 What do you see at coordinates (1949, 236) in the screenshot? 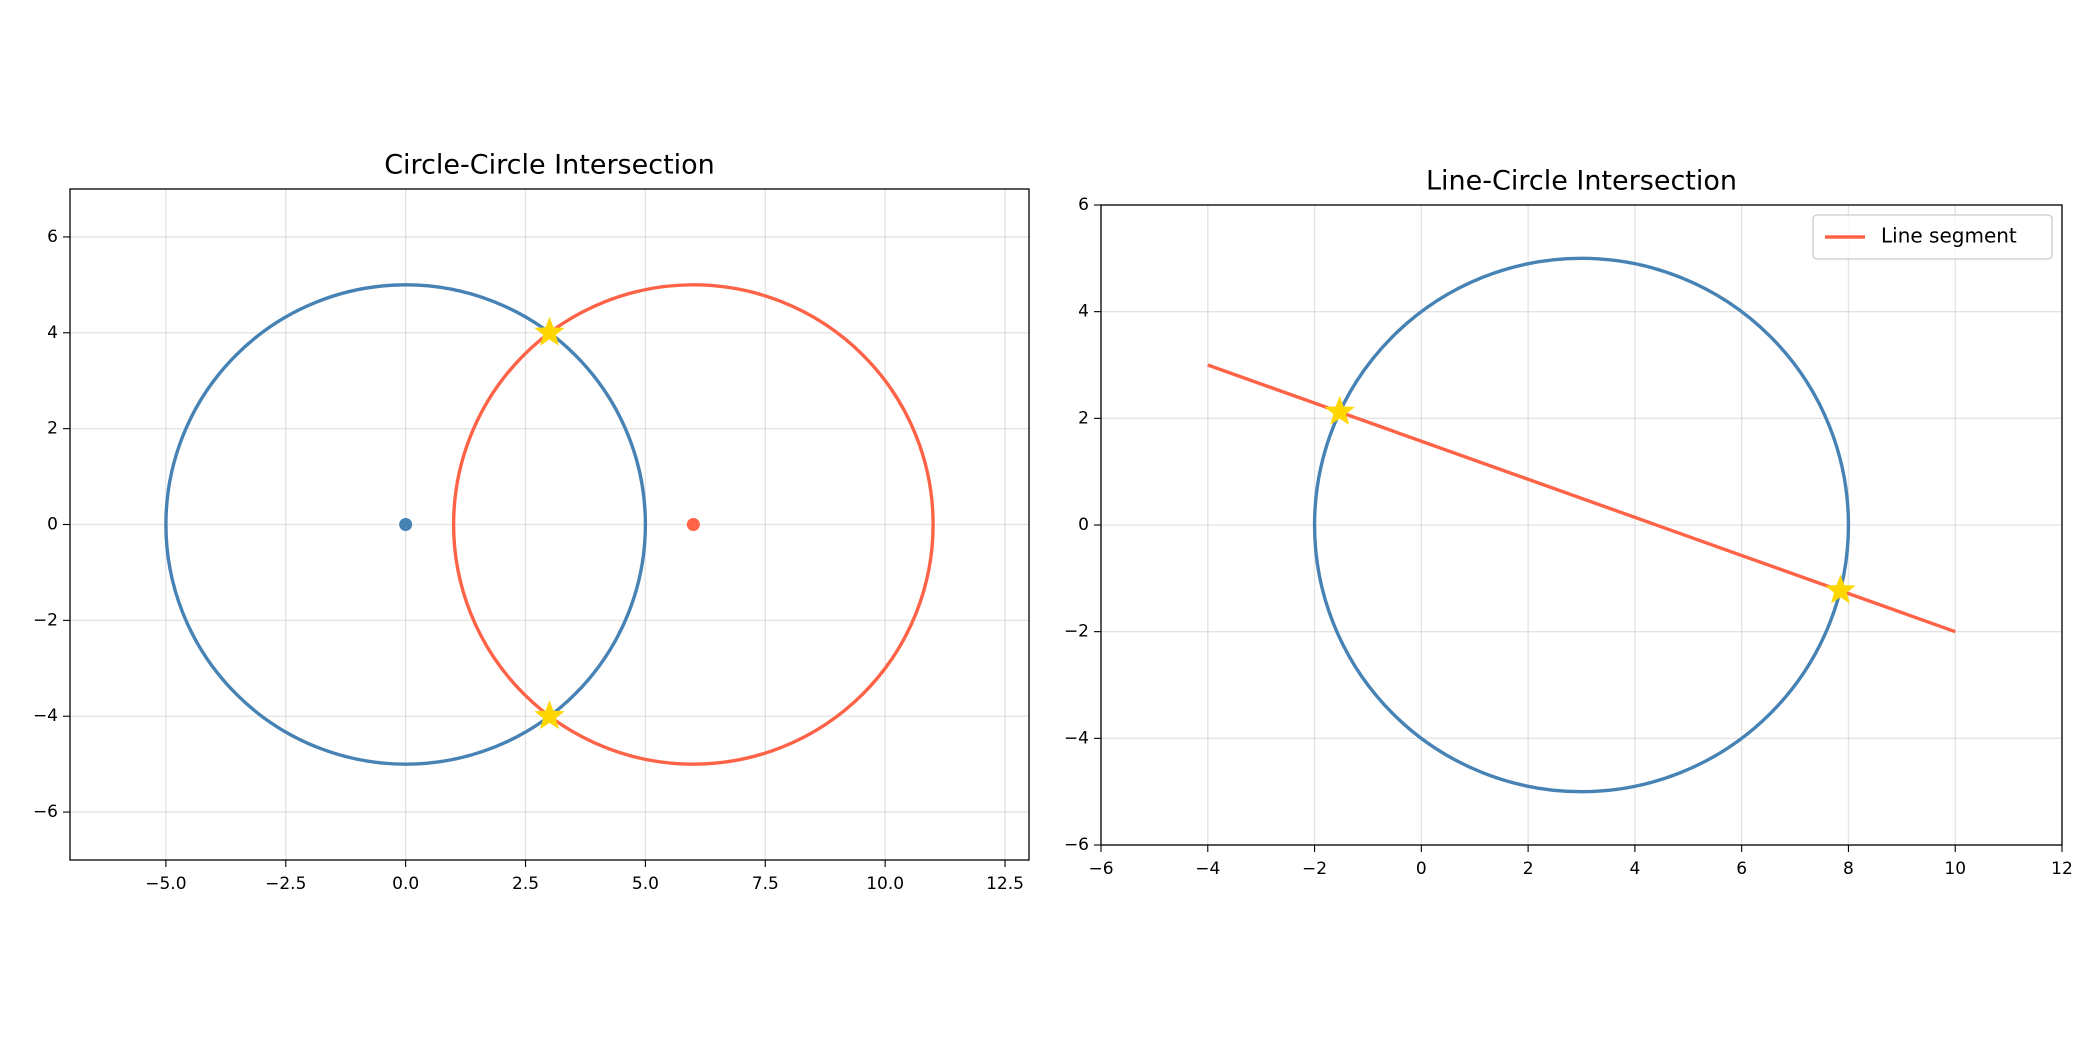
I see `legend-text: Line segment` at bounding box center [1949, 236].